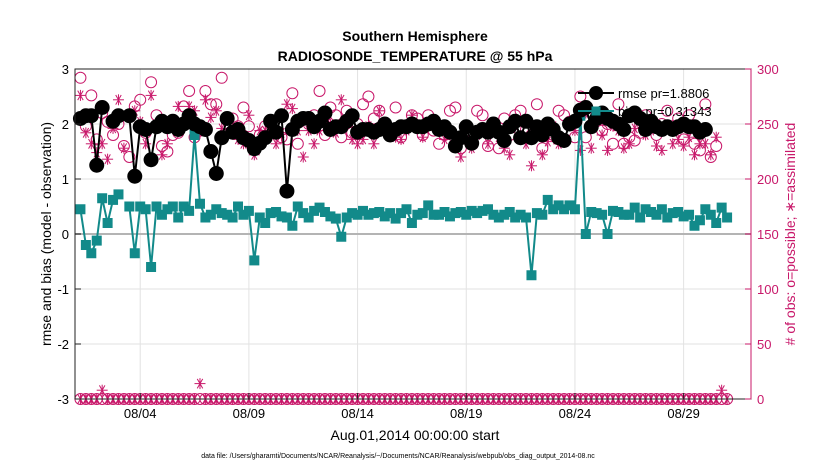 This screenshot has width=830, height=470. I want to click on y-tick-label-right: 150, so click(768, 234).